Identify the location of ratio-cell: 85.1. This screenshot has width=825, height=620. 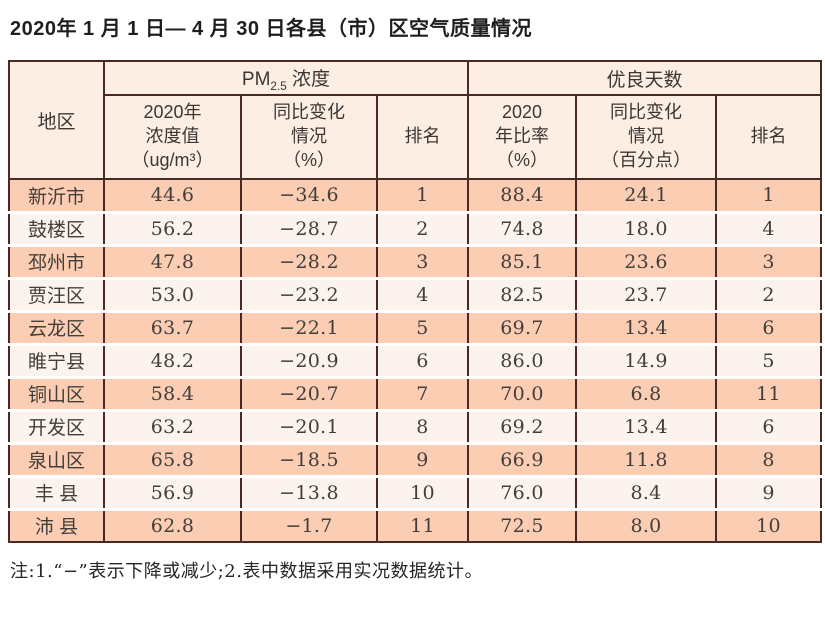
(522, 260).